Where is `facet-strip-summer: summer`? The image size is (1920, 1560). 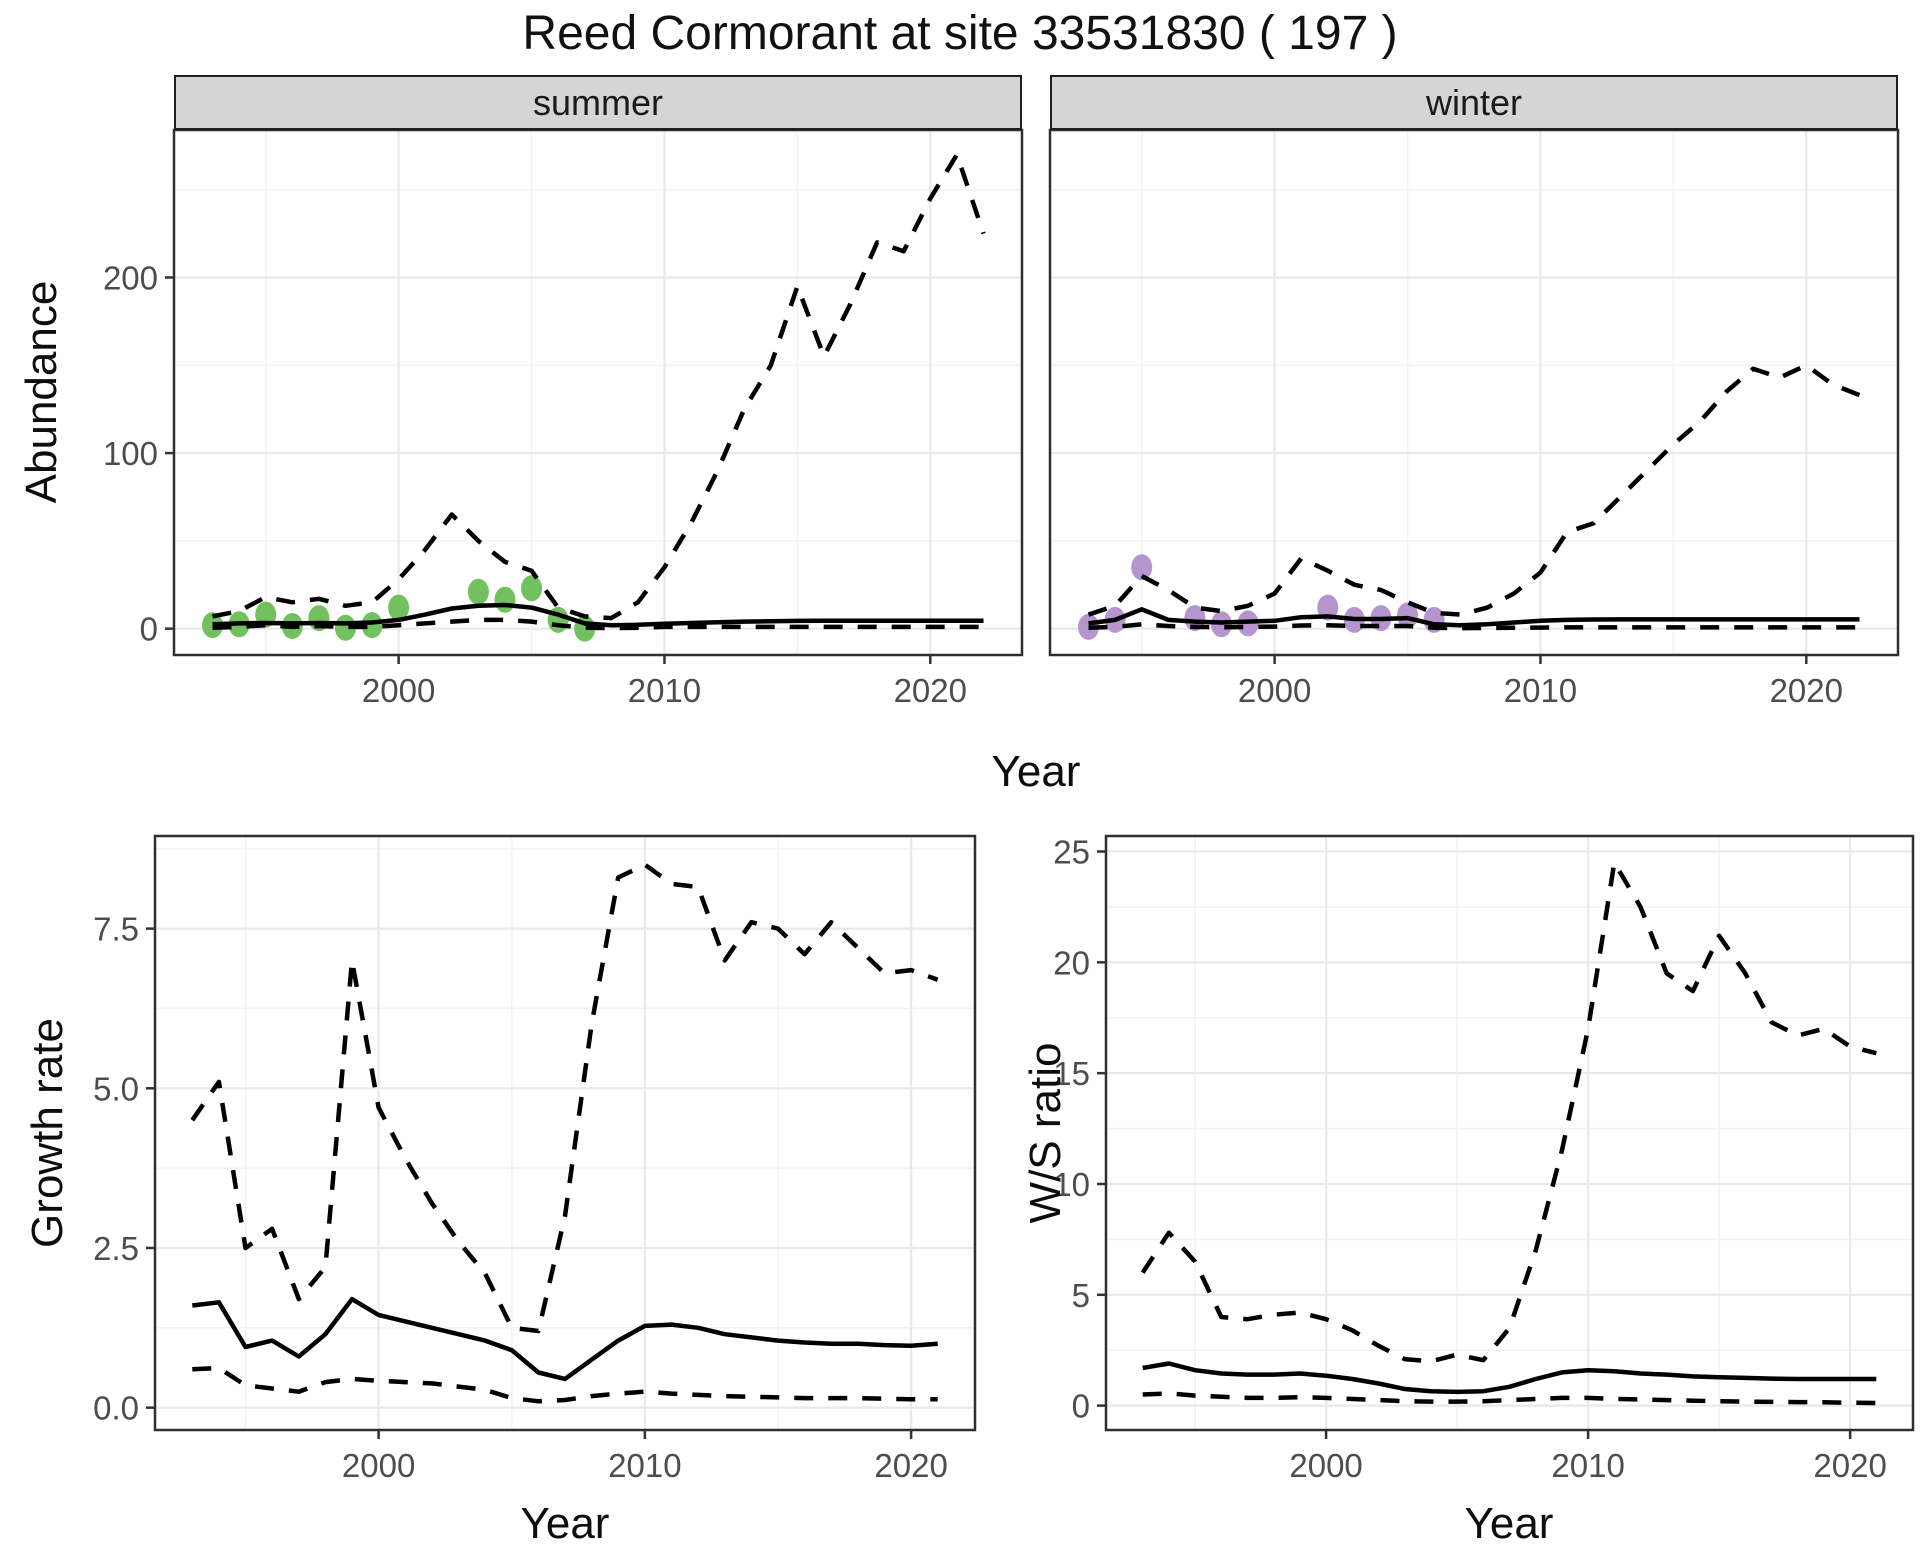
facet-strip-summer: summer is located at coordinates (598, 102).